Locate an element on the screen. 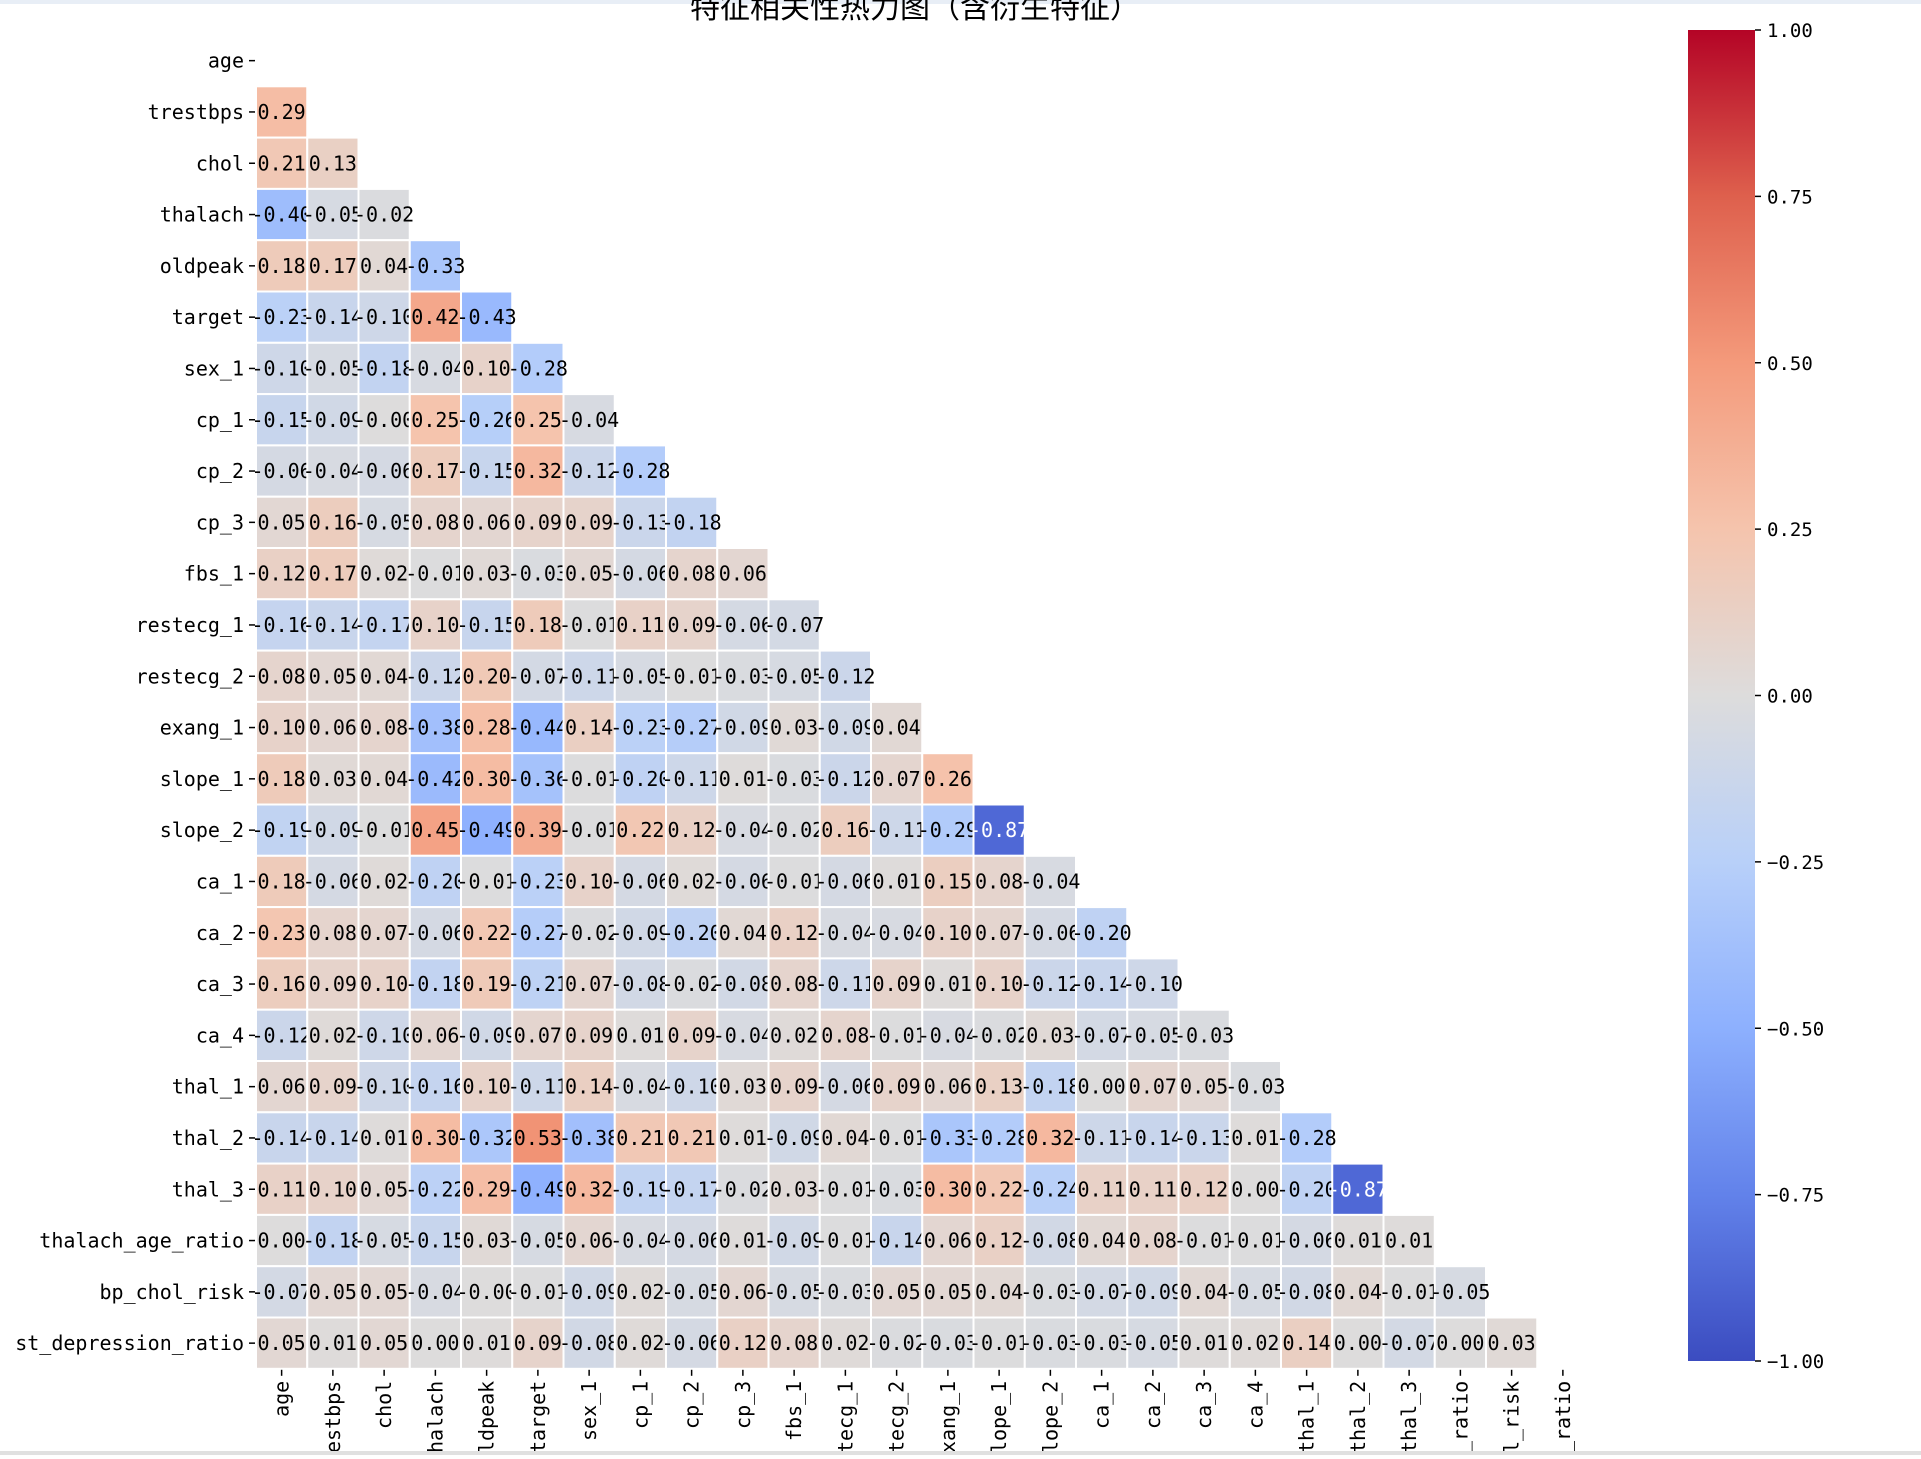 The image size is (1921, 1459). cell-value-label: 0.22 is located at coordinates (640, 830).